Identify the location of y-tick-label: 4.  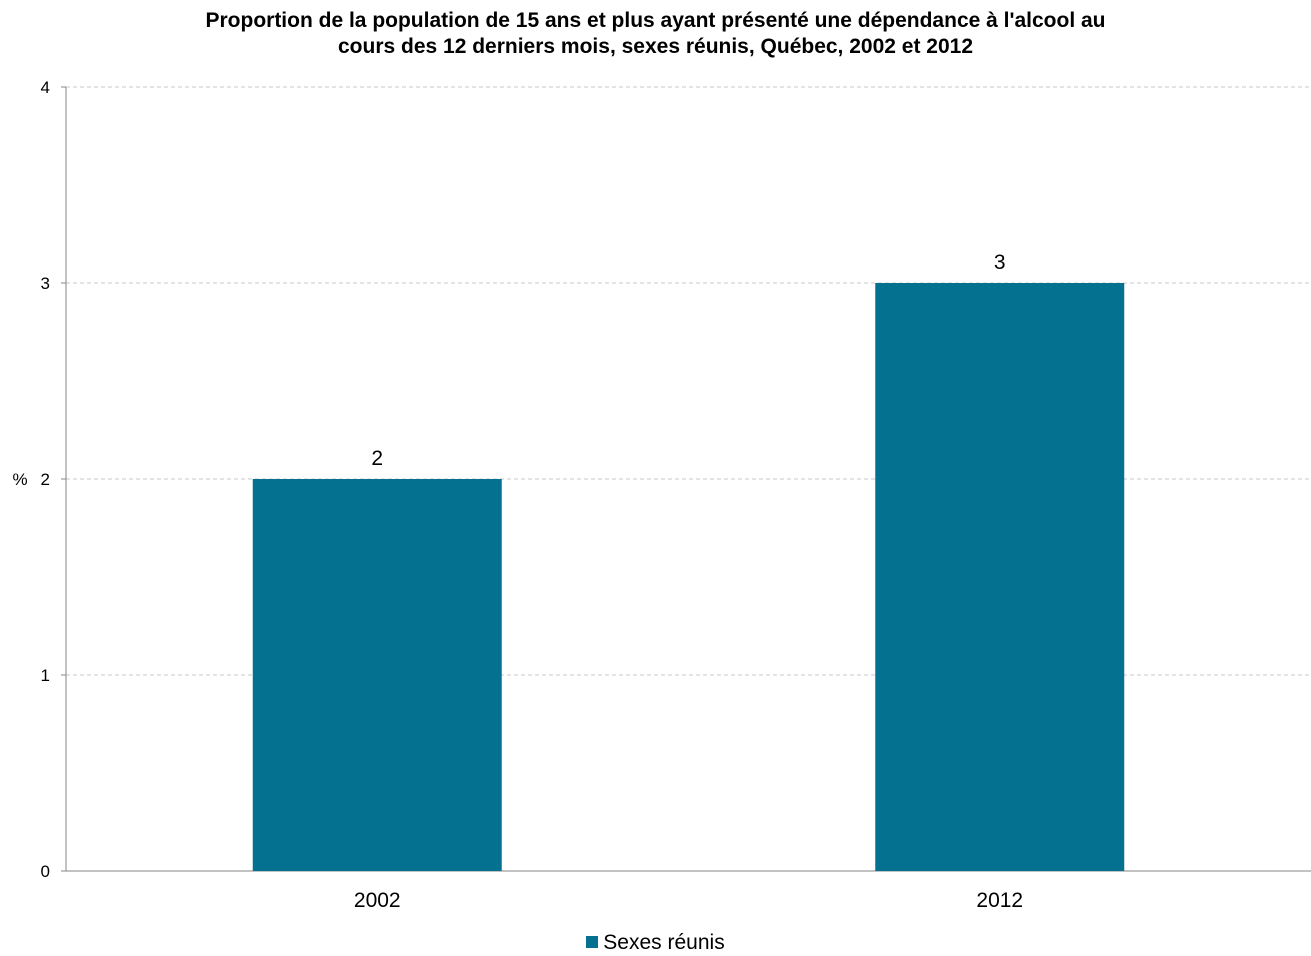
(45, 87).